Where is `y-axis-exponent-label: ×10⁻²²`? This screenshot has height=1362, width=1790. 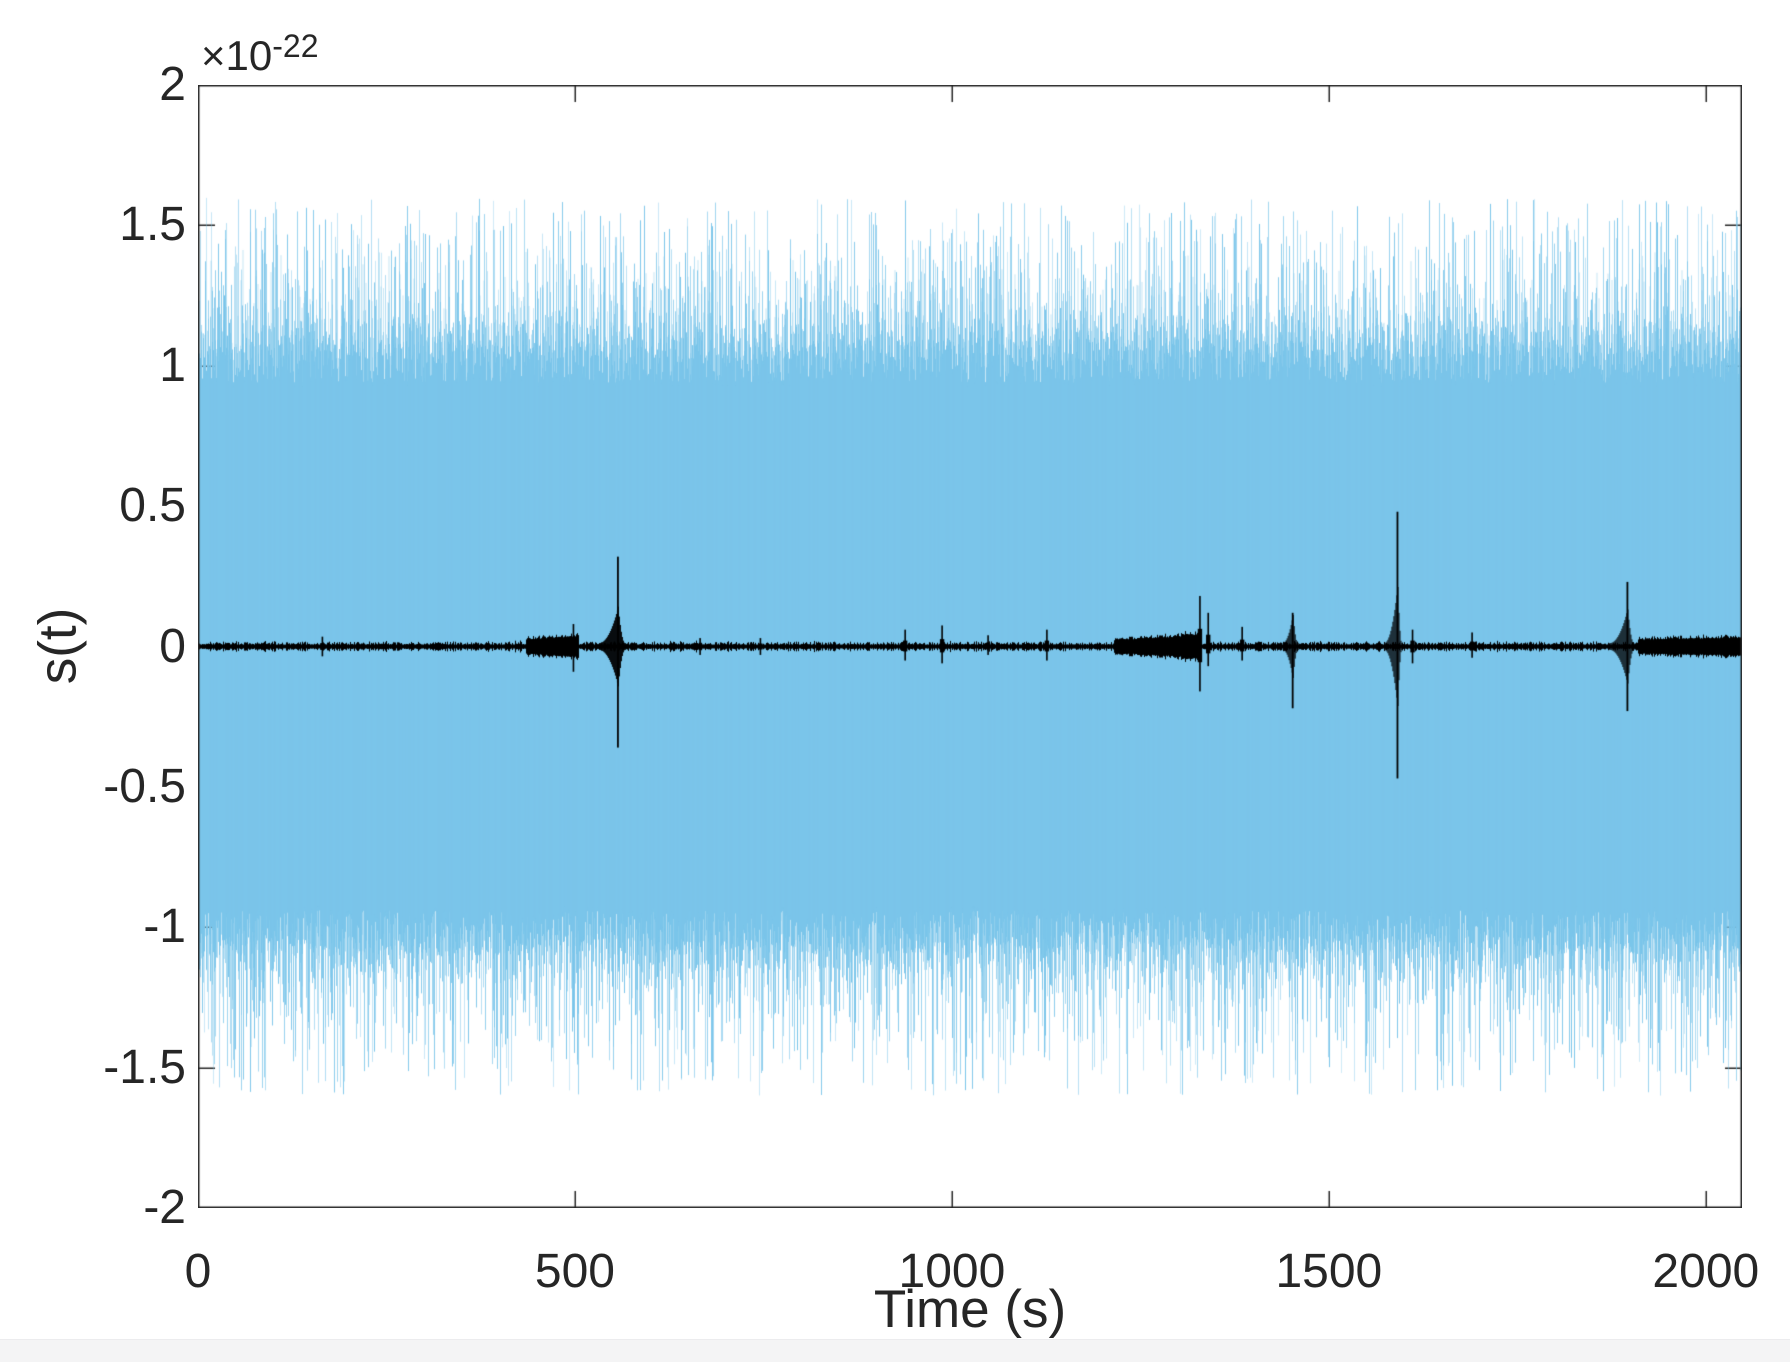
y-axis-exponent-label: ×10⁻²² is located at coordinates (260, 53).